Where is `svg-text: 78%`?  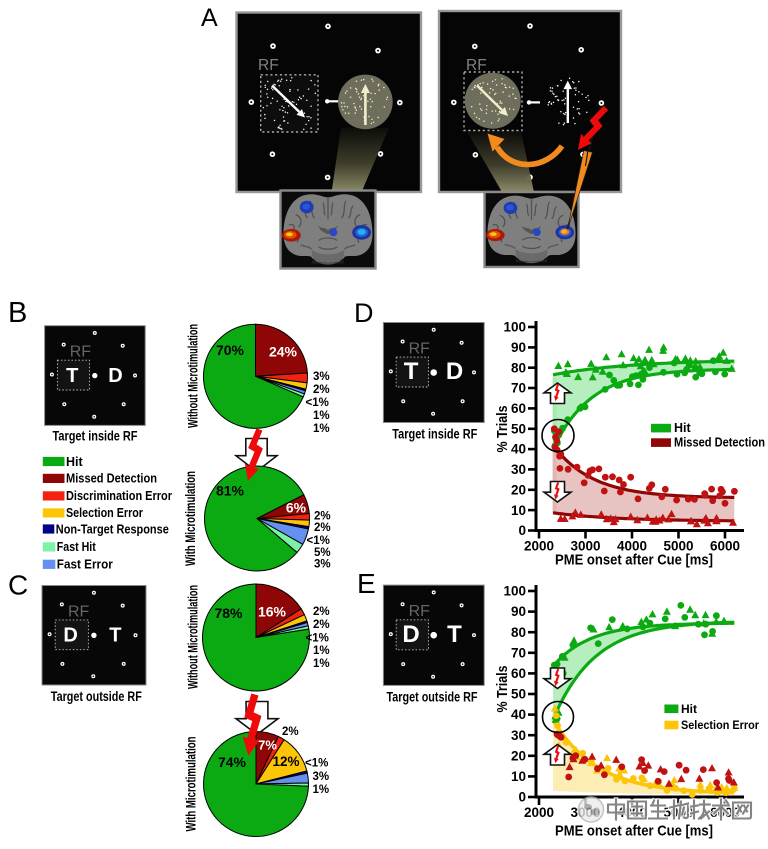
svg-text: 78% is located at coordinates (228, 613).